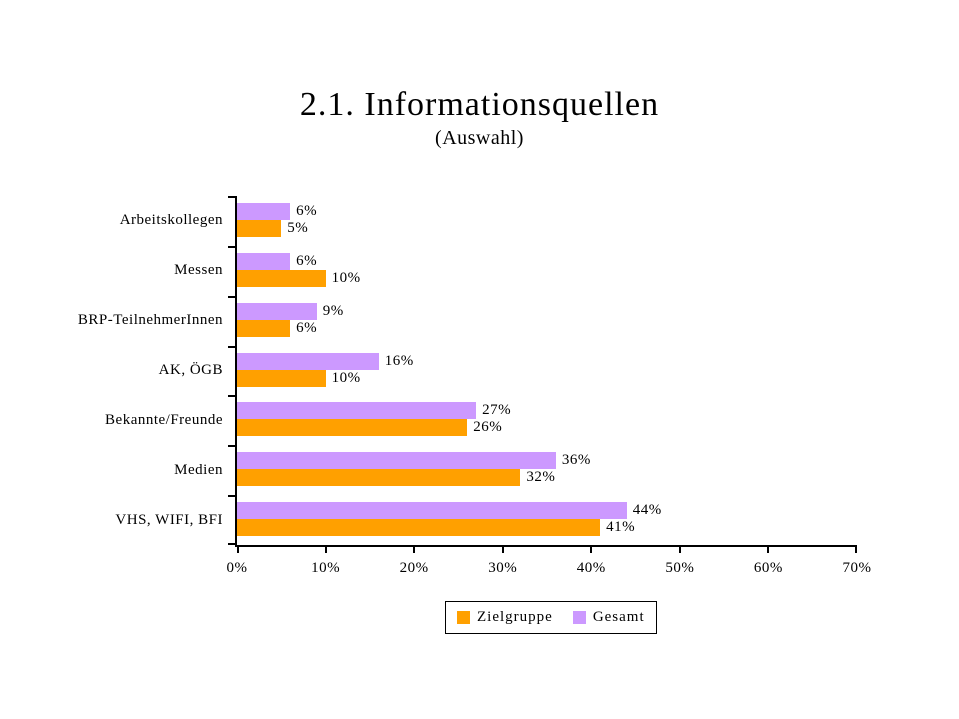 The height and width of the screenshot is (719, 959). Describe the element at coordinates (171, 220) in the screenshot. I see `category-label: Arbeitskollegen` at that location.